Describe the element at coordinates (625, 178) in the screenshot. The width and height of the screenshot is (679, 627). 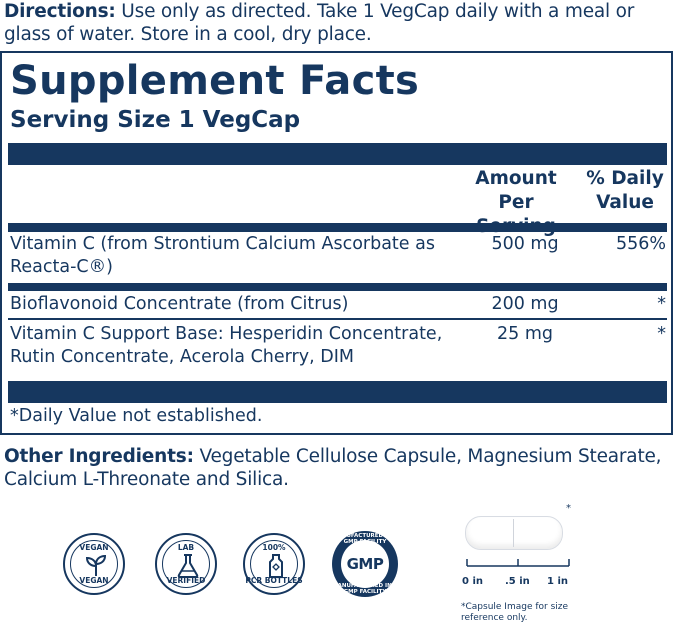
I see `dv-header-line1: % Daily` at that location.